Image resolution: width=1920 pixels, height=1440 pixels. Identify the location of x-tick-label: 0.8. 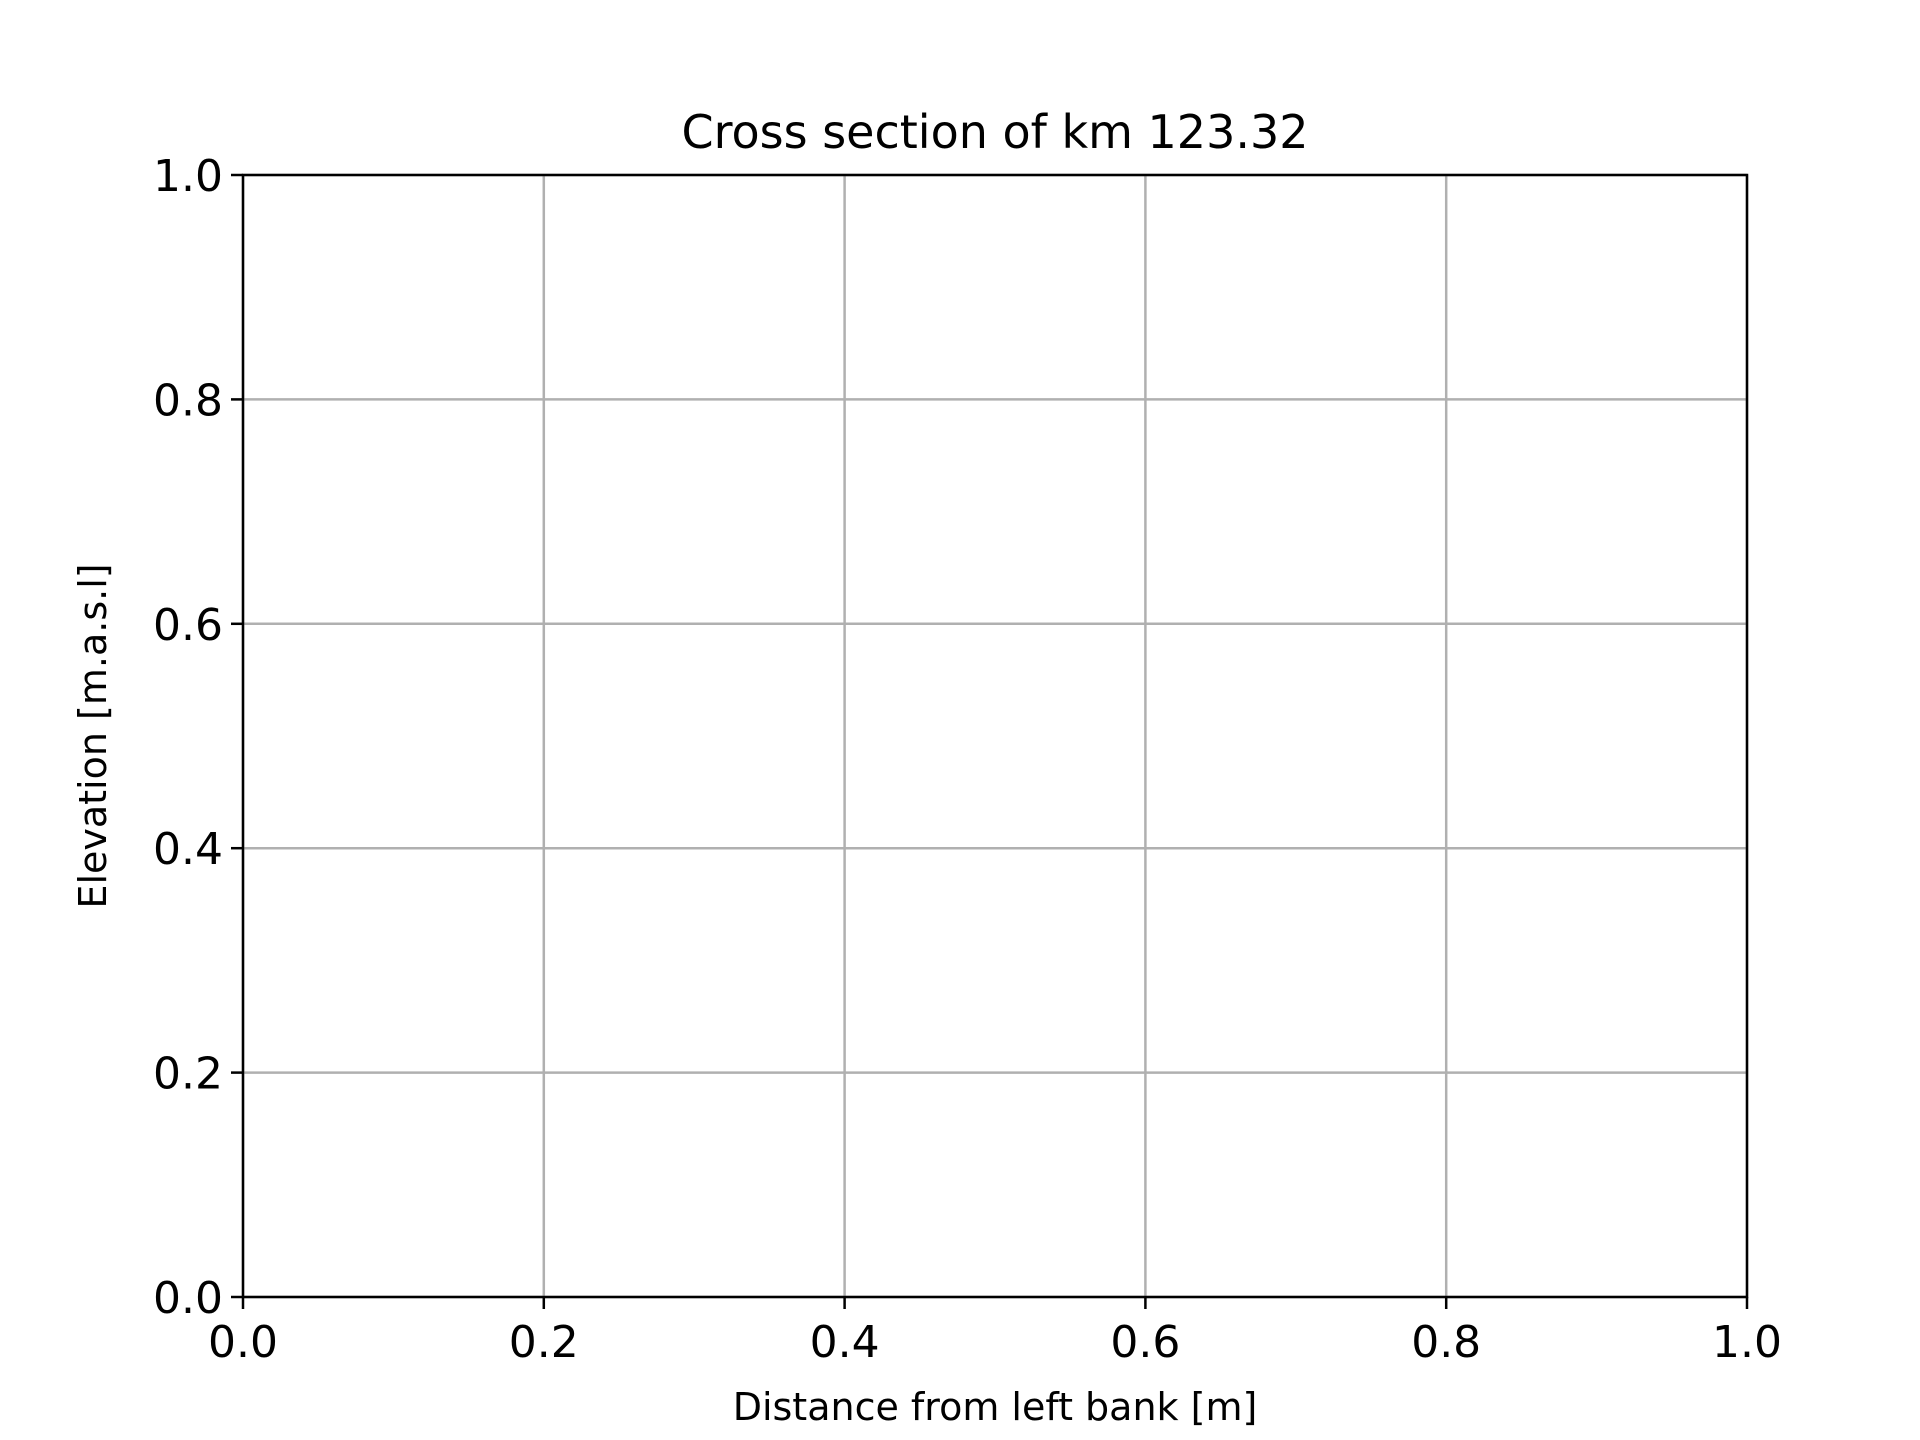
(1446, 1342).